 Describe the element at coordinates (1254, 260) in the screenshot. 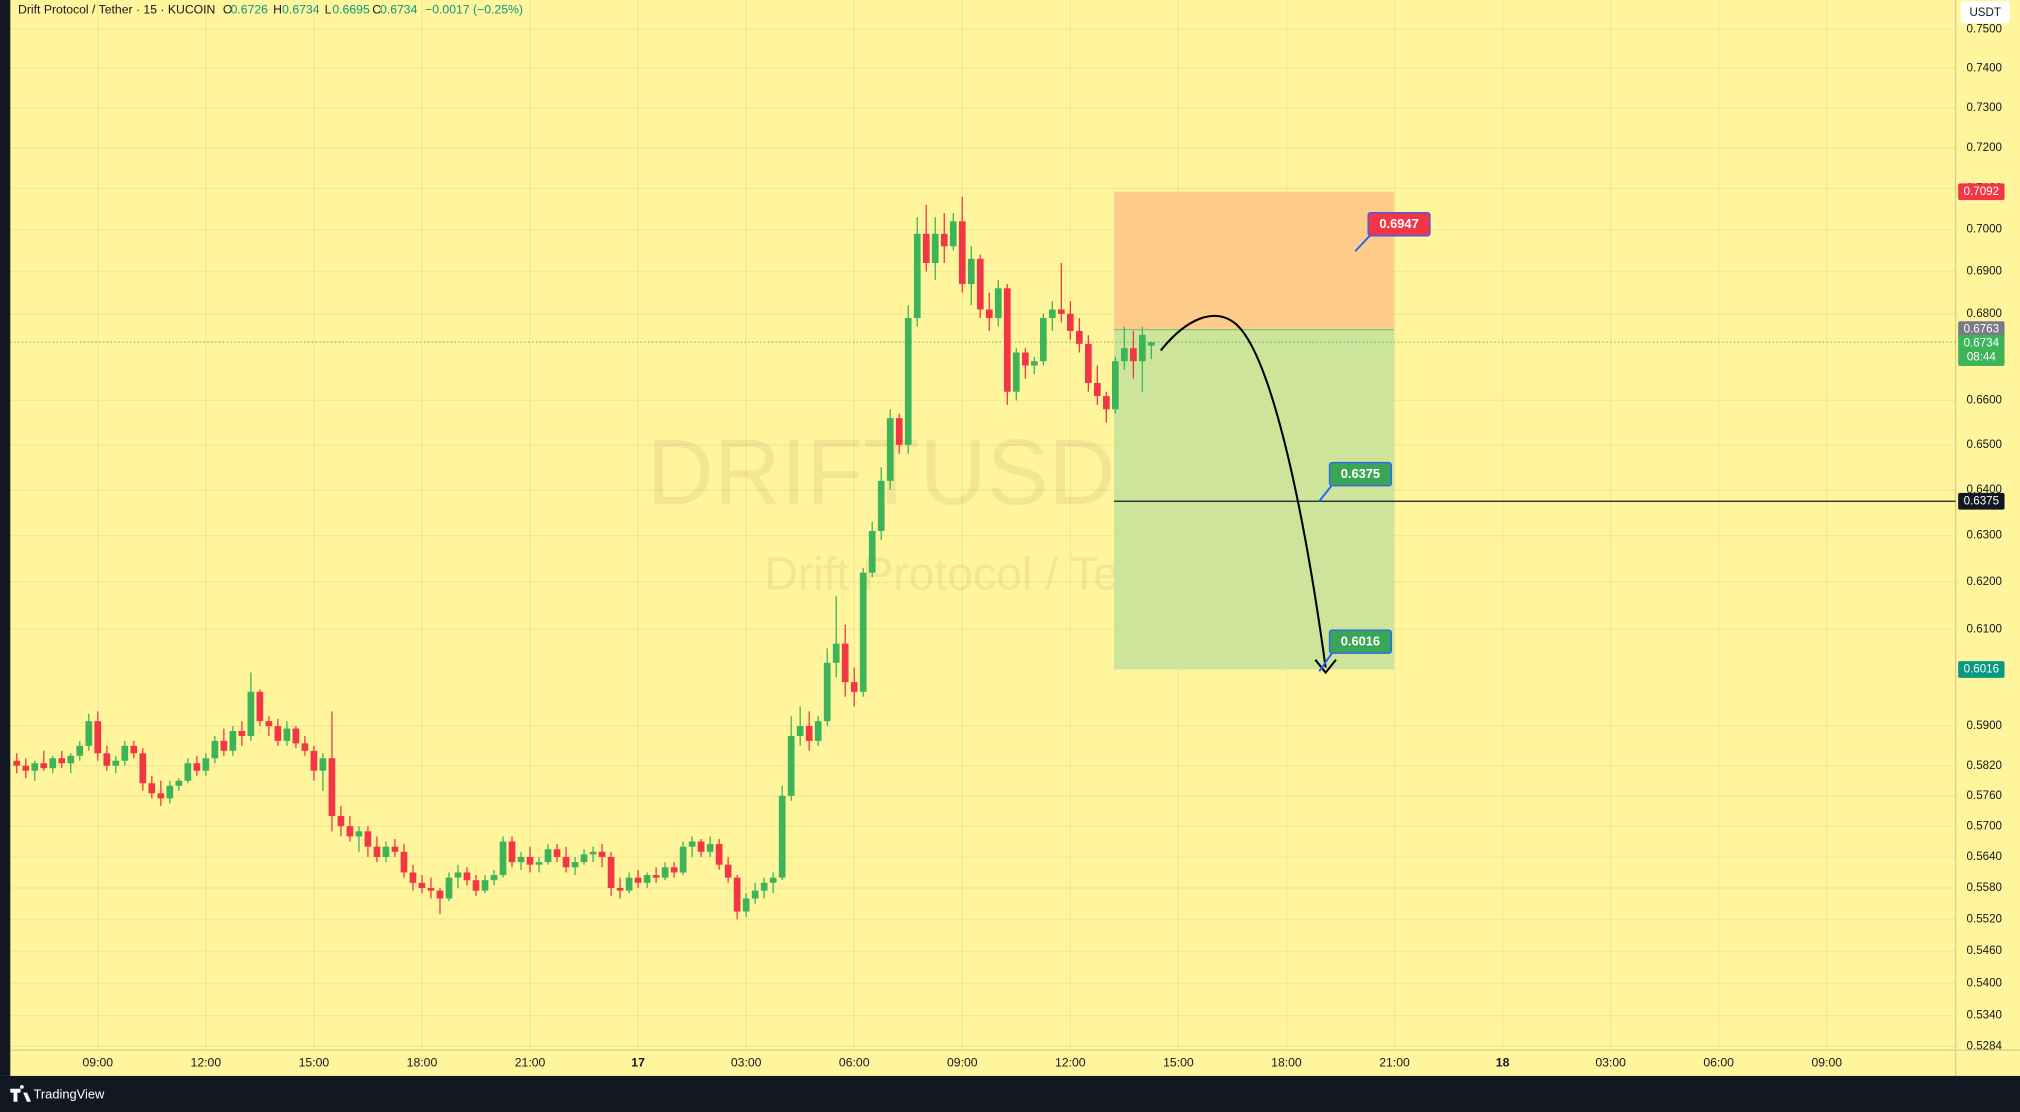

I see `stop-zone` at that location.